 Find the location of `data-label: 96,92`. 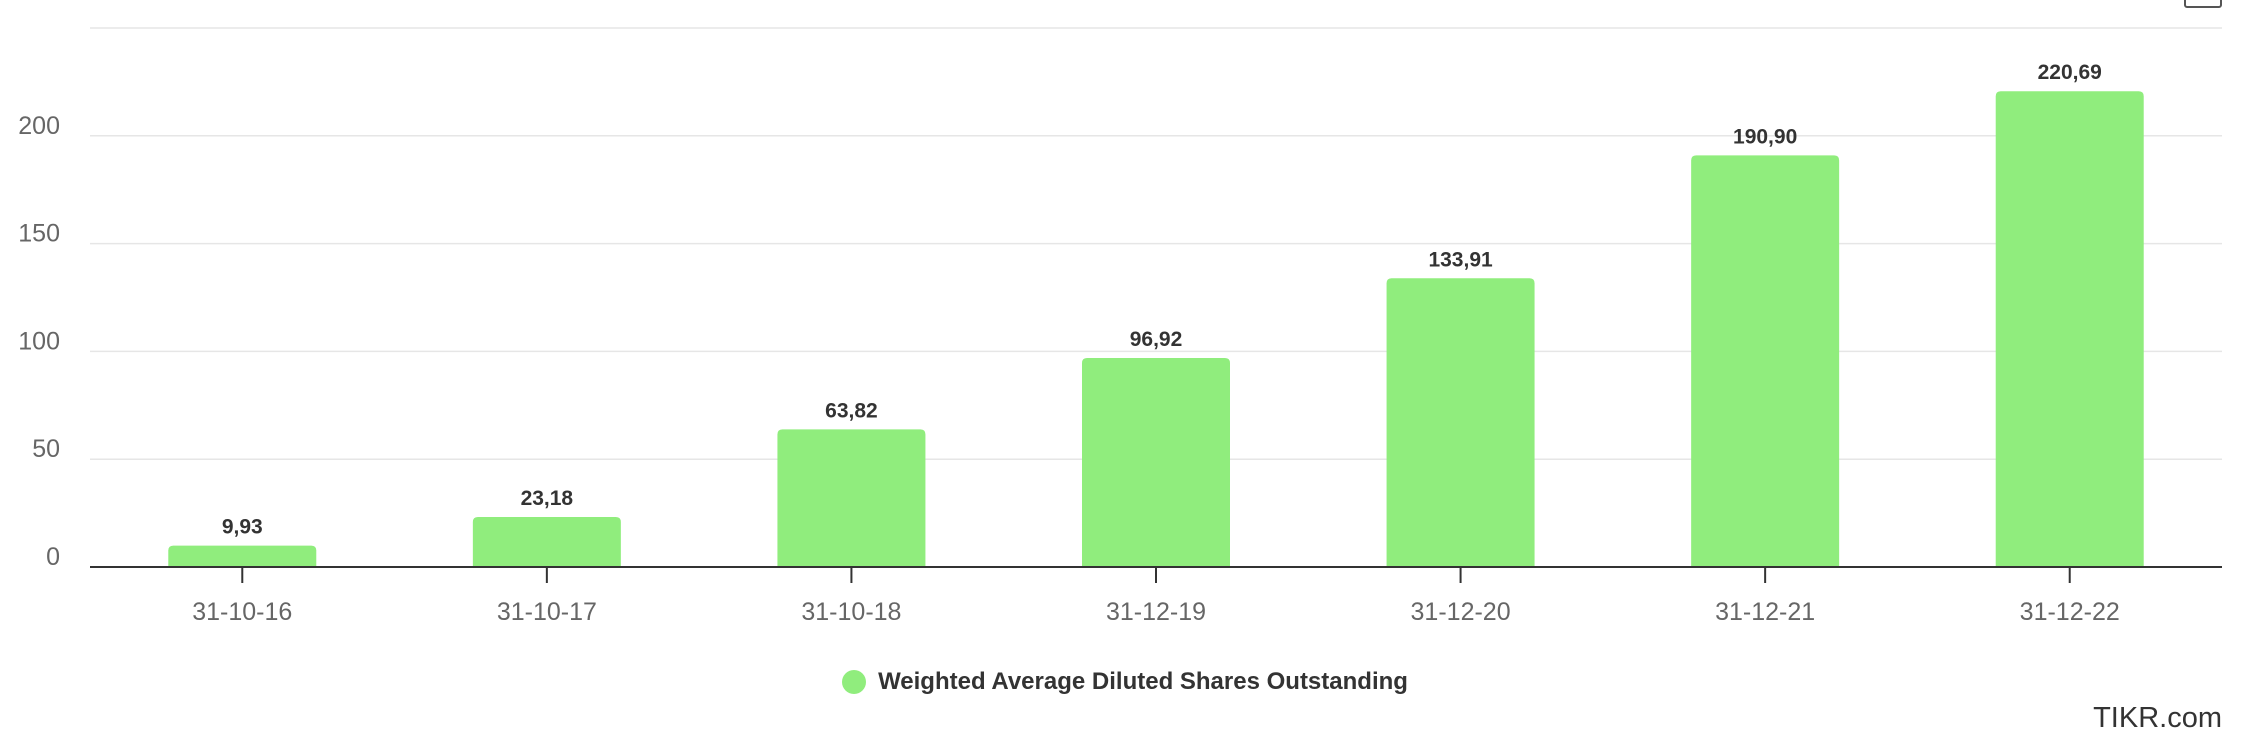

data-label: 96,92 is located at coordinates (1156, 339).